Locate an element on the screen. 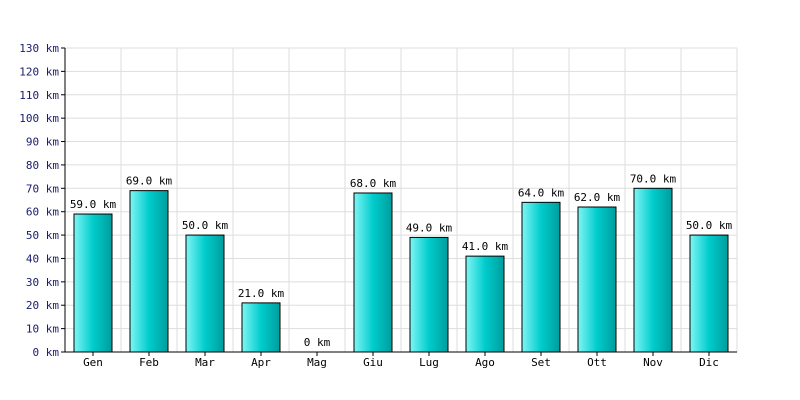  y-tick-label: 70 km is located at coordinates (42, 188).